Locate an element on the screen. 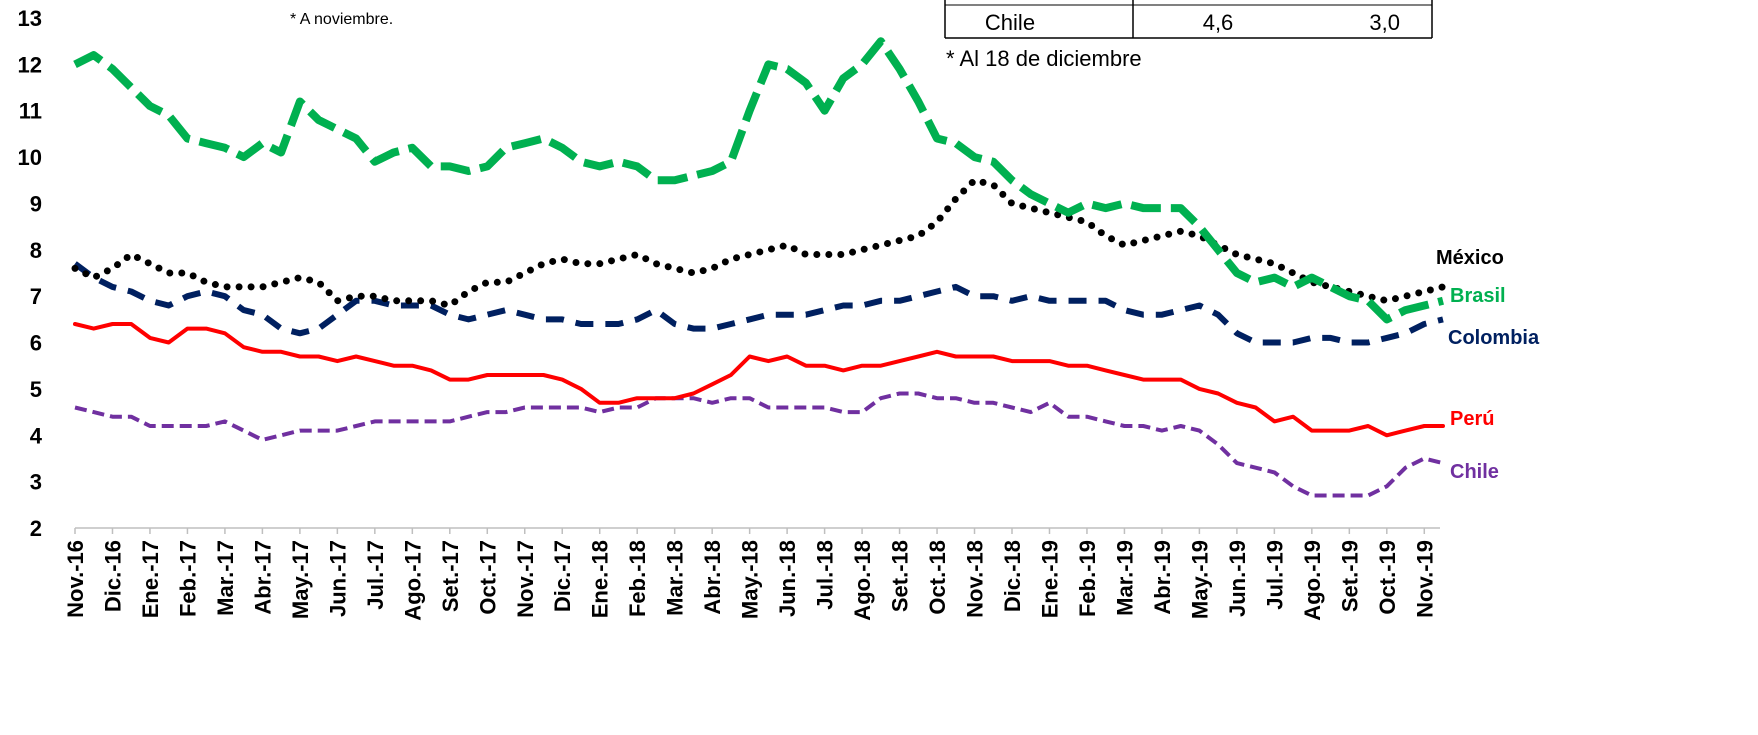  y-tick-label: 4 is located at coordinates (36, 435).